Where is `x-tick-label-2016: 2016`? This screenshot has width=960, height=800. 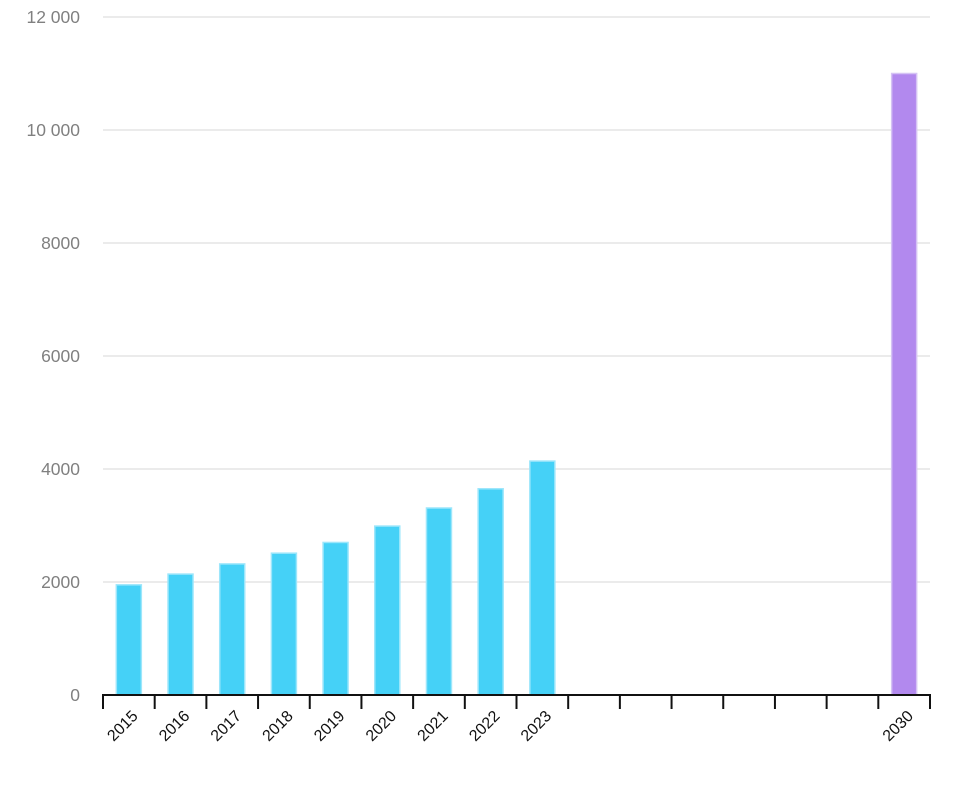 x-tick-label-2016: 2016 is located at coordinates (174, 726).